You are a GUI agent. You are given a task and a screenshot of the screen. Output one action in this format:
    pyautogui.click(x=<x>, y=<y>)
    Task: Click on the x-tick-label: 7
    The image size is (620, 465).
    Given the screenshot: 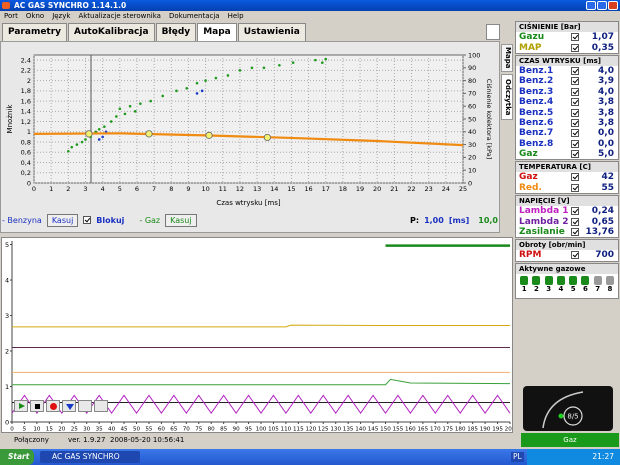 What is the action you would take?
    pyautogui.click(x=154, y=189)
    